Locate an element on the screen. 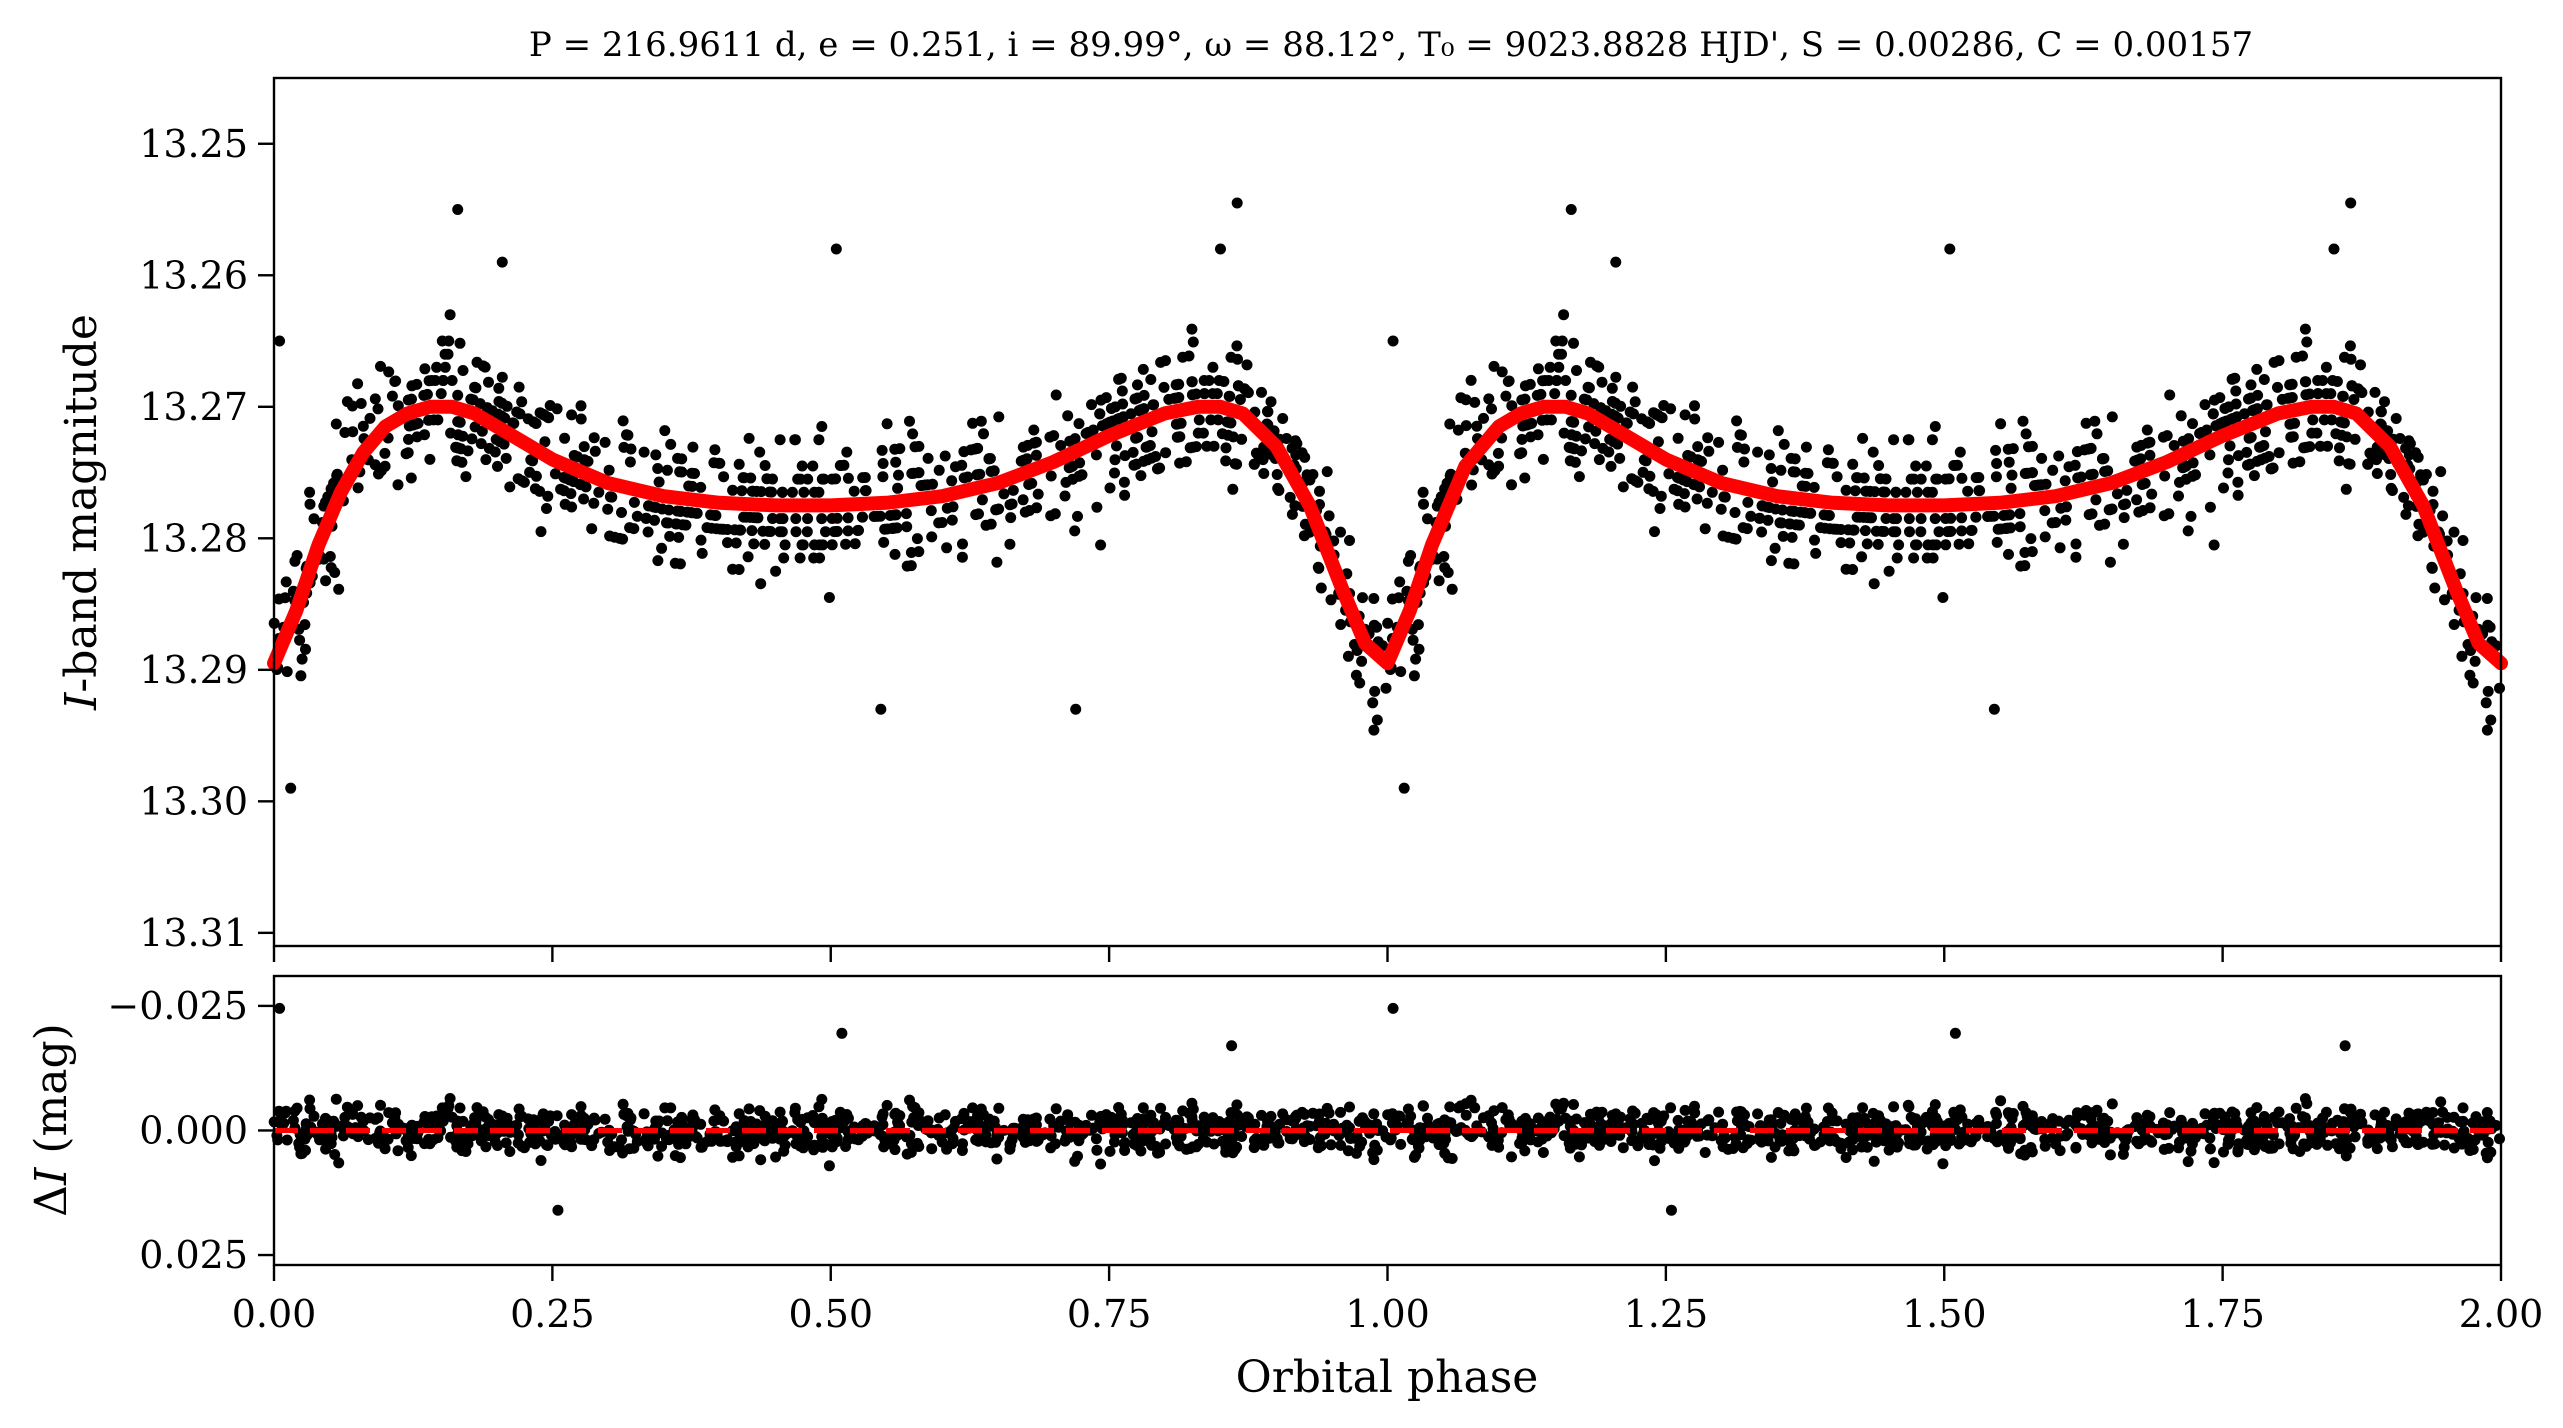  y-tick-label: 13.30 is located at coordinates (193, 801).